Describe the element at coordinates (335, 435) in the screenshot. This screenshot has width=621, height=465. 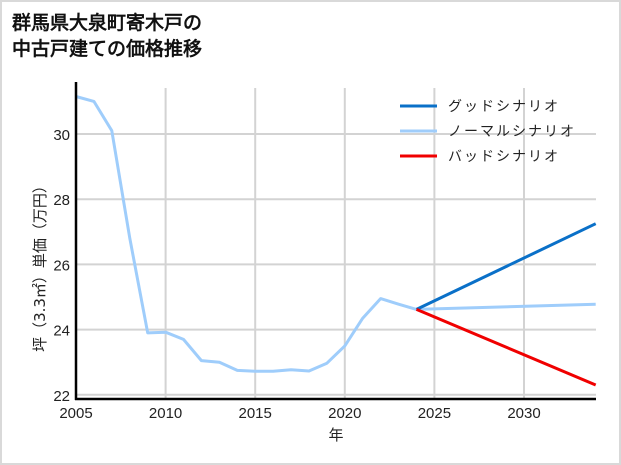
I see `x-axis-label: 年` at that location.